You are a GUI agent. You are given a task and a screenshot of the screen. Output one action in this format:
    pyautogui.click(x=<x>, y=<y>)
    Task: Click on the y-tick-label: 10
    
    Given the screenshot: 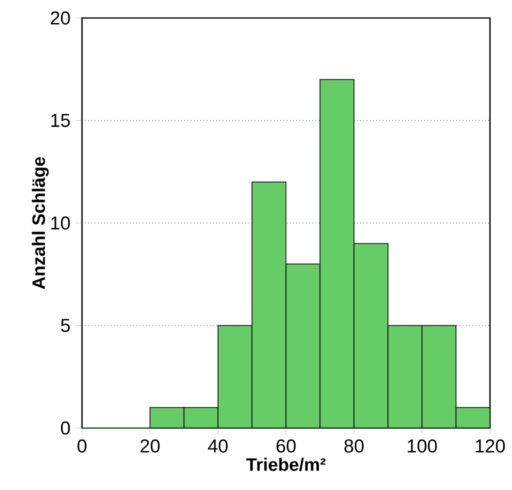 What is the action you would take?
    pyautogui.click(x=60, y=223)
    